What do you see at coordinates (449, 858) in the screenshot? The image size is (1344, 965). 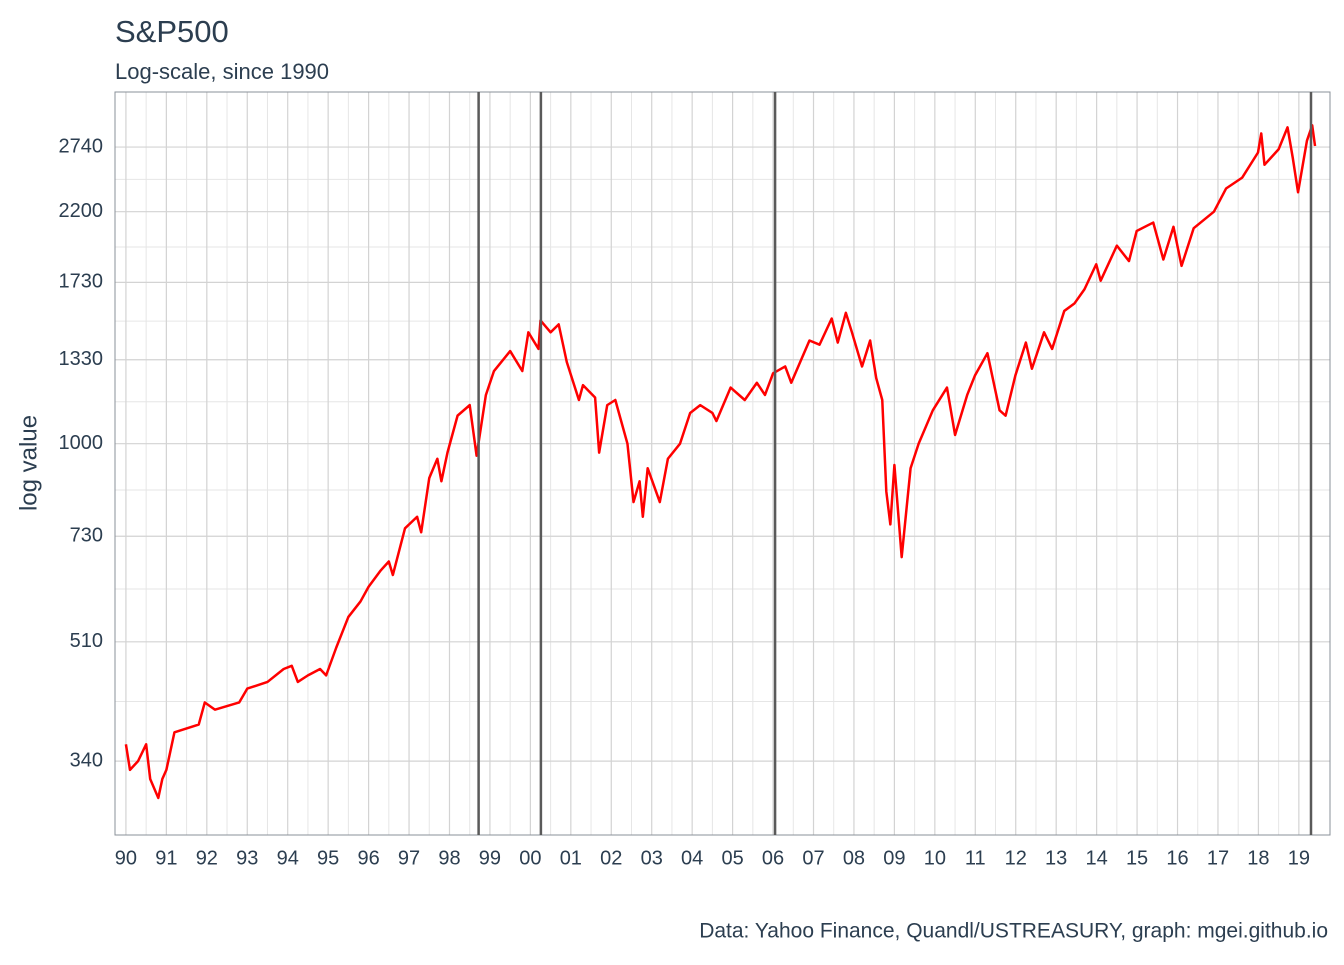 I see `x-tick-label: 98` at bounding box center [449, 858].